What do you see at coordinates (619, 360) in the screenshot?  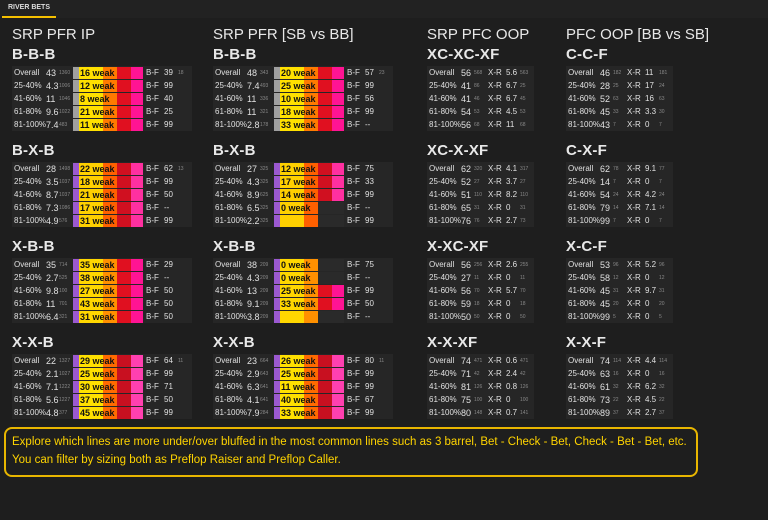 I see `table-row: Overall 74 114 X-R 4.4 114` at bounding box center [619, 360].